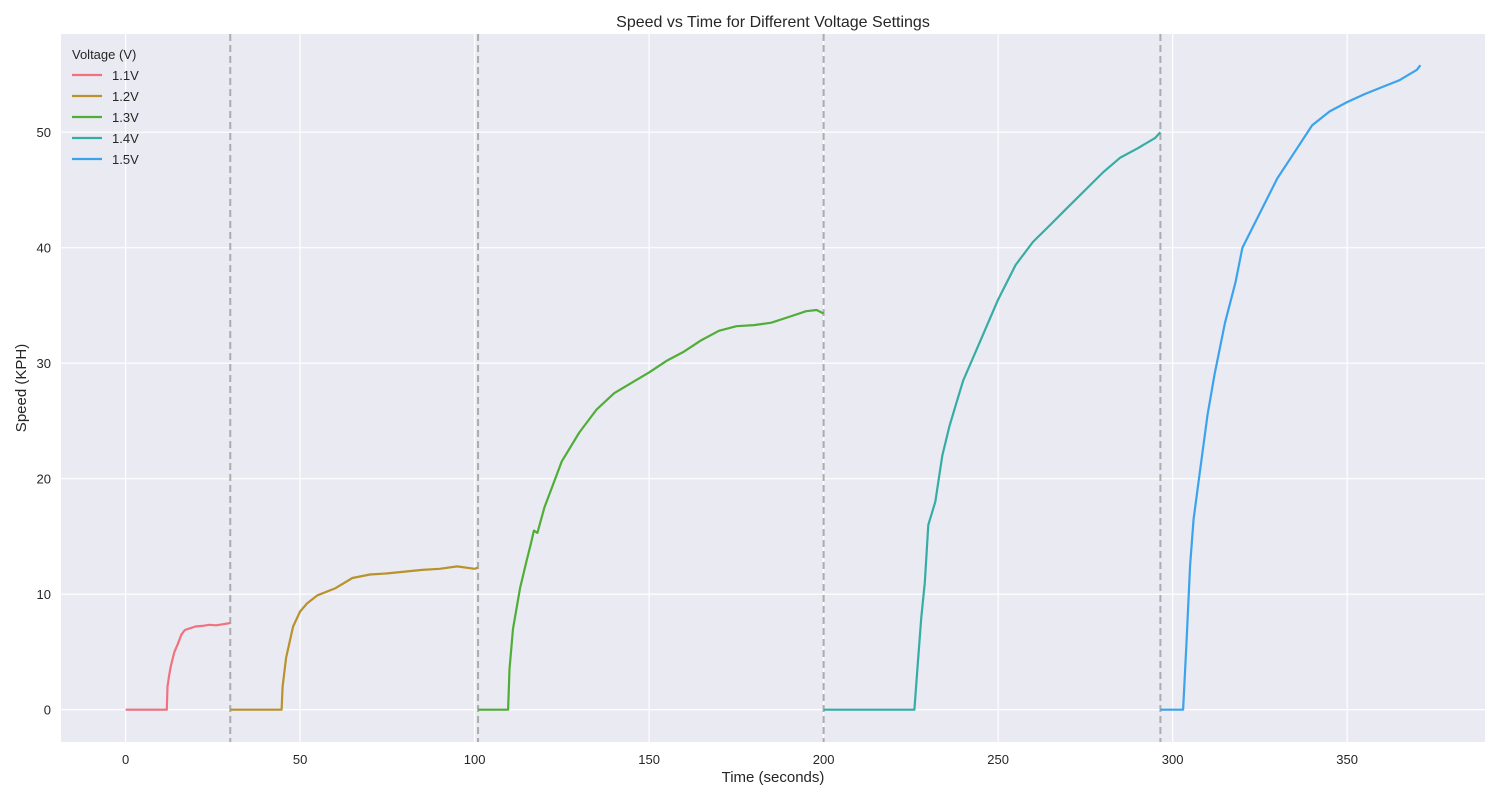  Describe the element at coordinates (125, 96) in the screenshot. I see `legend-label: 1.2V` at that location.